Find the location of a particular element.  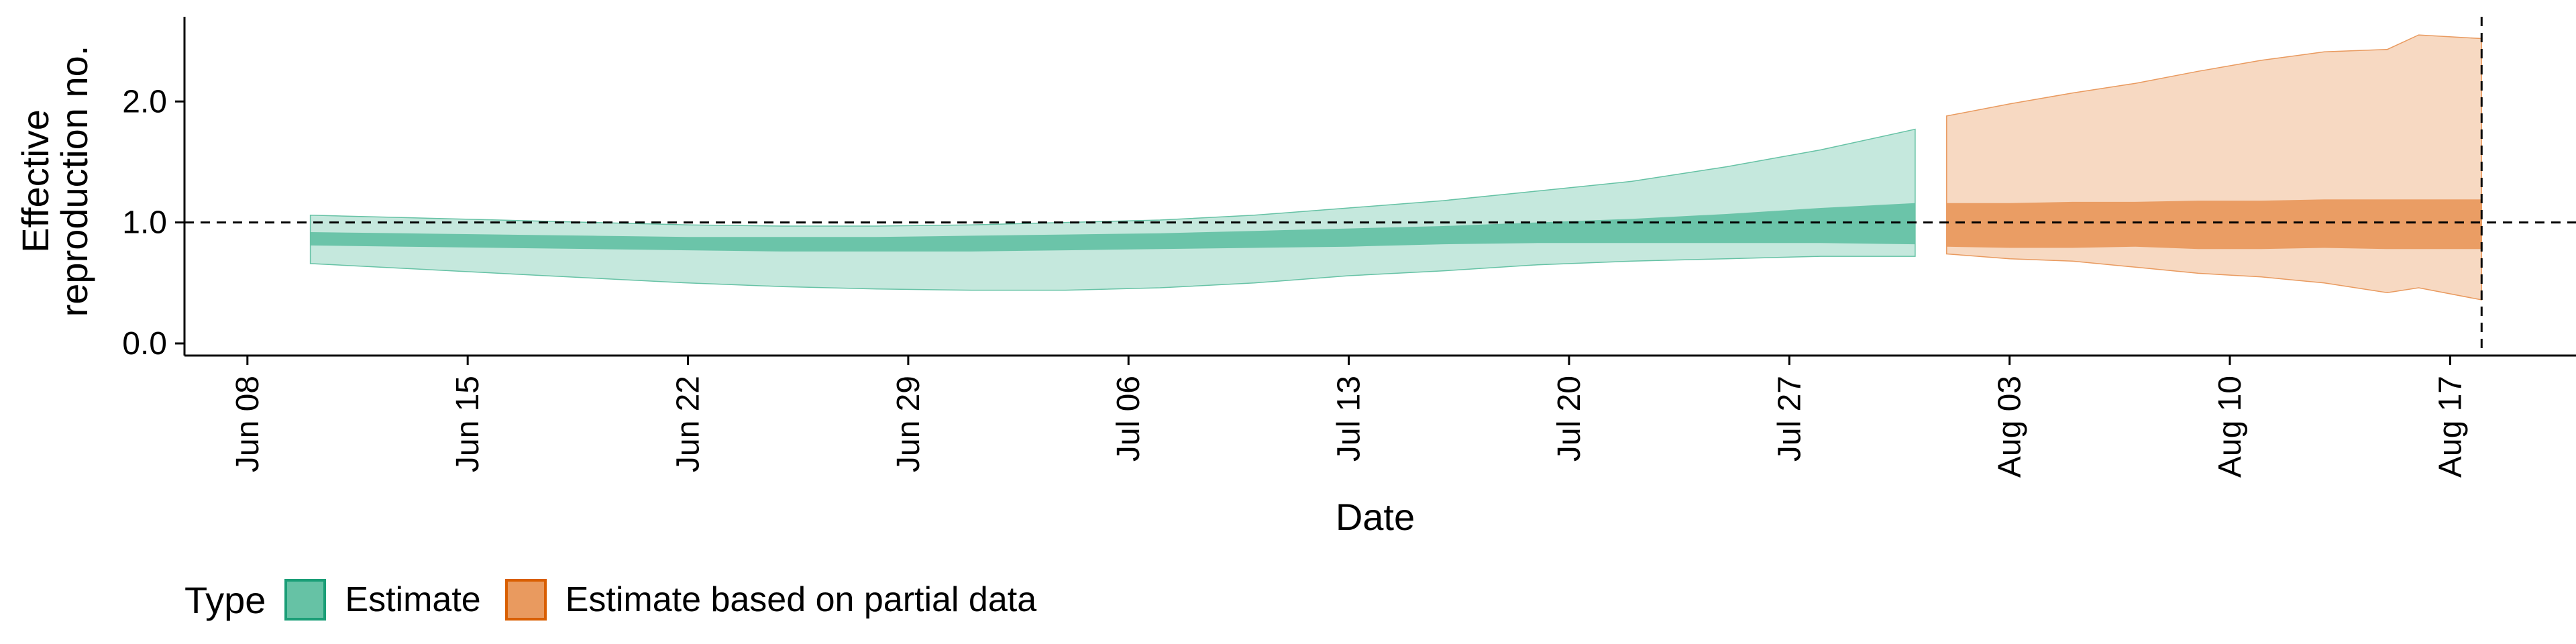

y-tick-label: 1.0 is located at coordinates (144, 223).